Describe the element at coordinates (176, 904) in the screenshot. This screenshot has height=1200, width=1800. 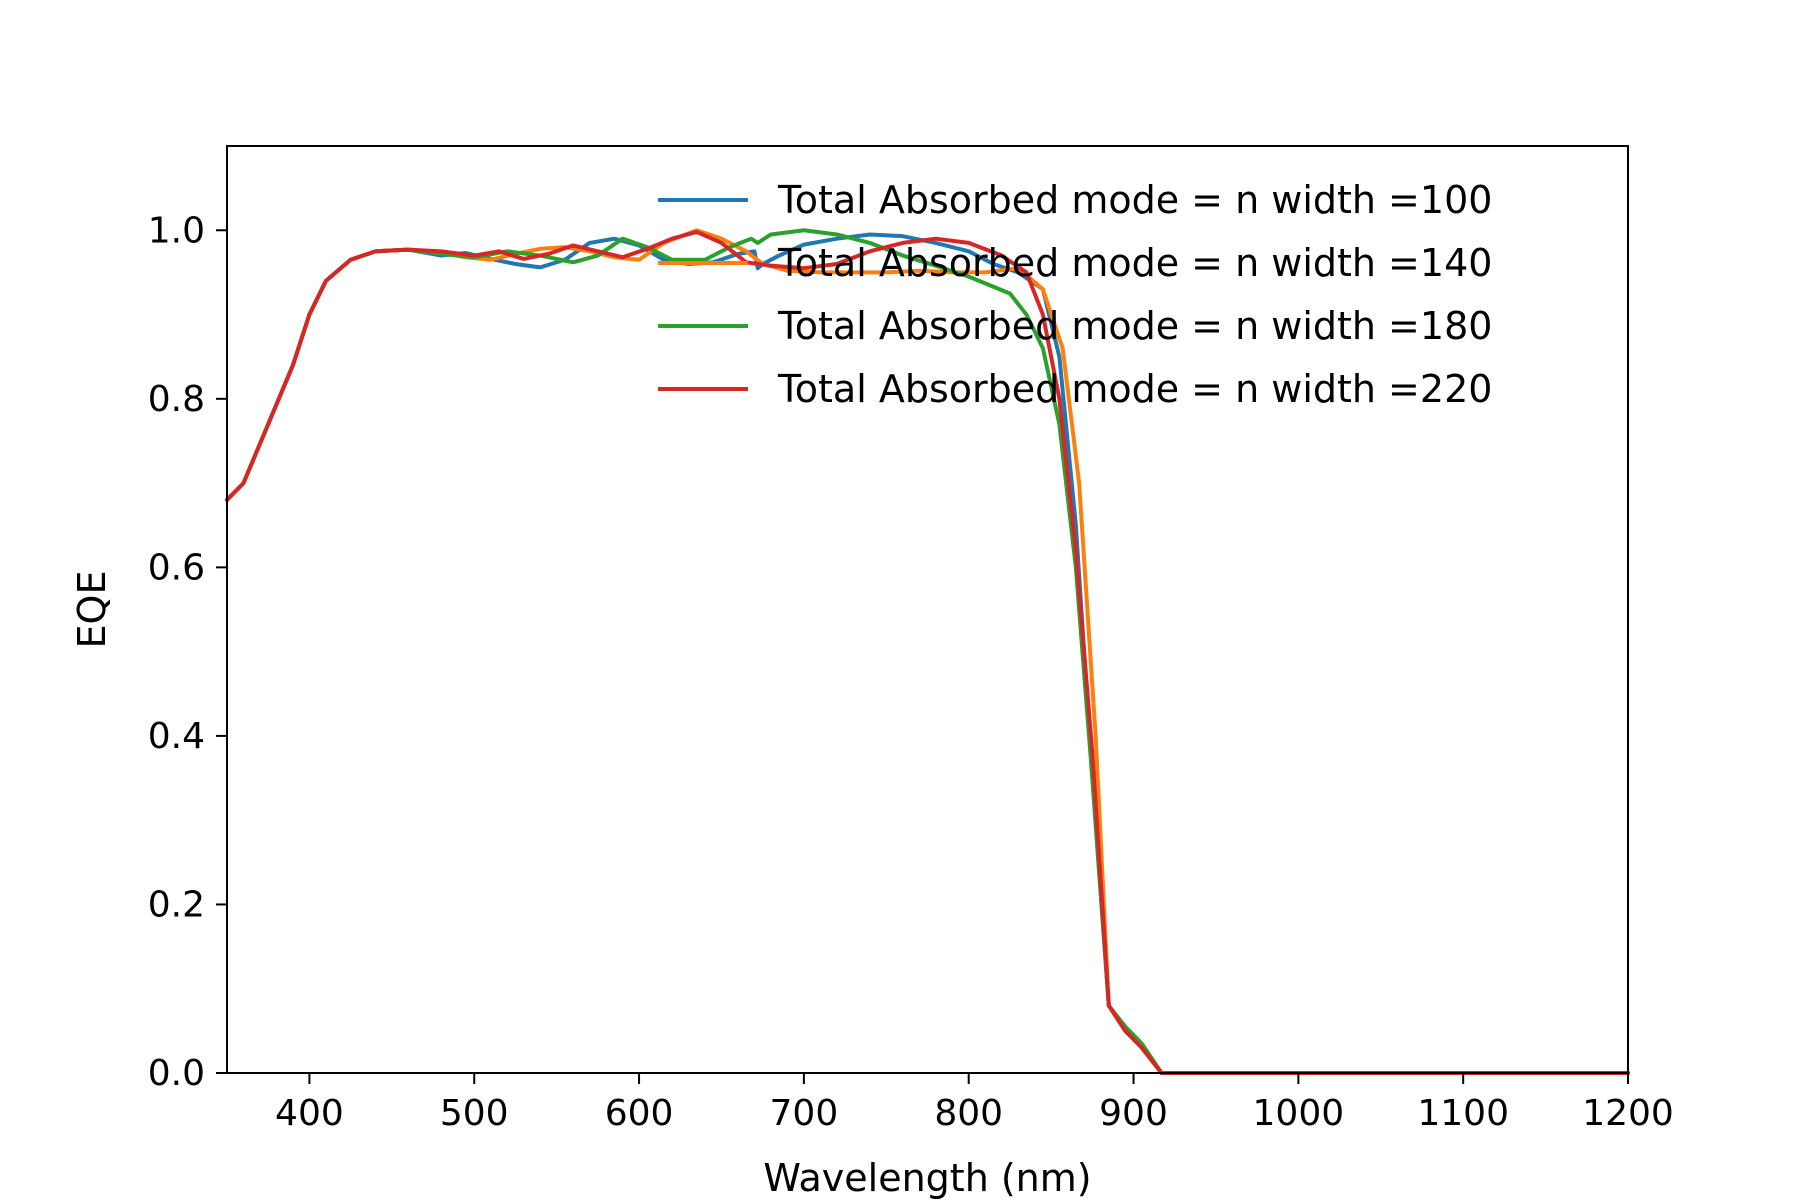
I see `y-tick-label: 0.2` at that location.